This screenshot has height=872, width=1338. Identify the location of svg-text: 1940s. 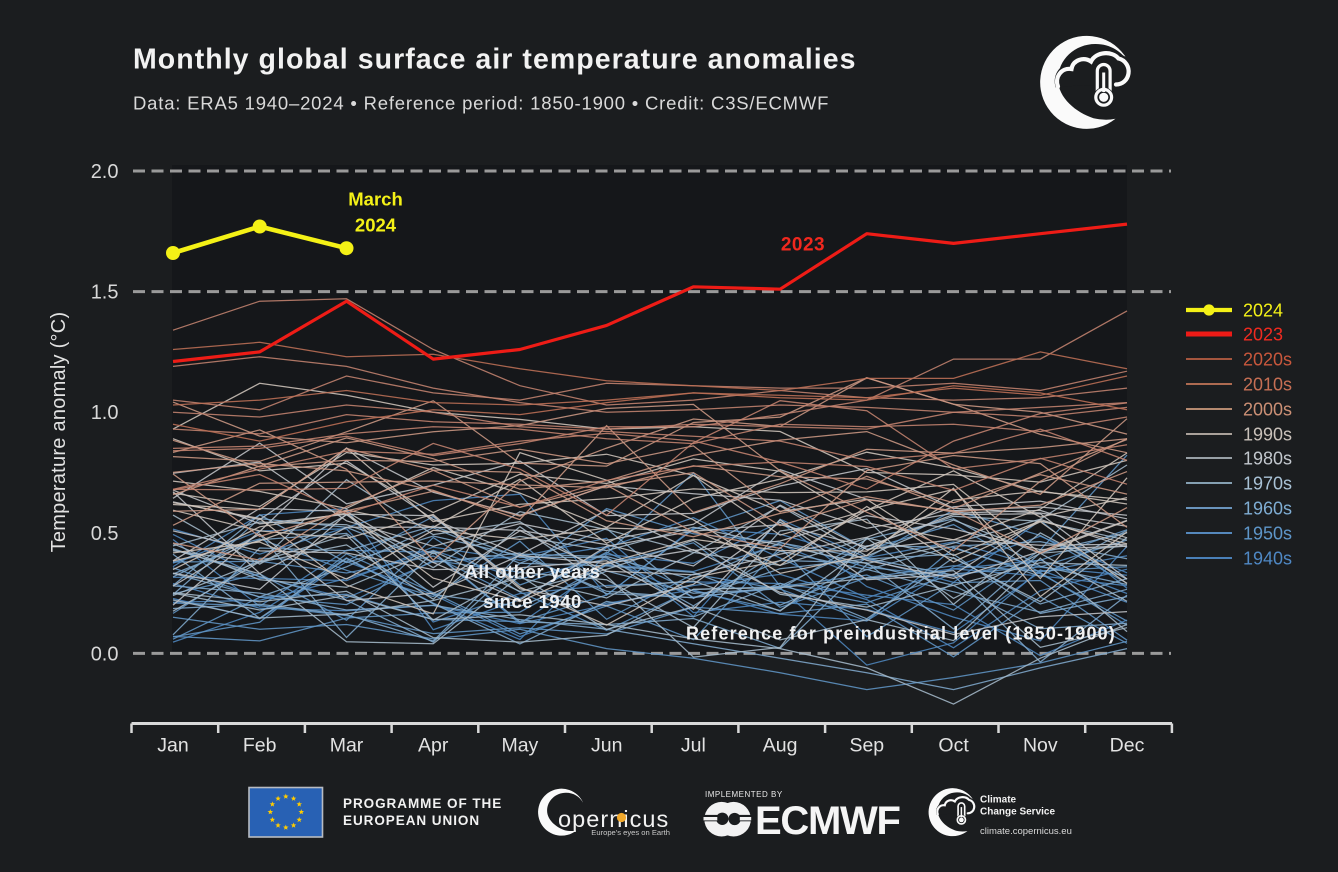
(1267, 559).